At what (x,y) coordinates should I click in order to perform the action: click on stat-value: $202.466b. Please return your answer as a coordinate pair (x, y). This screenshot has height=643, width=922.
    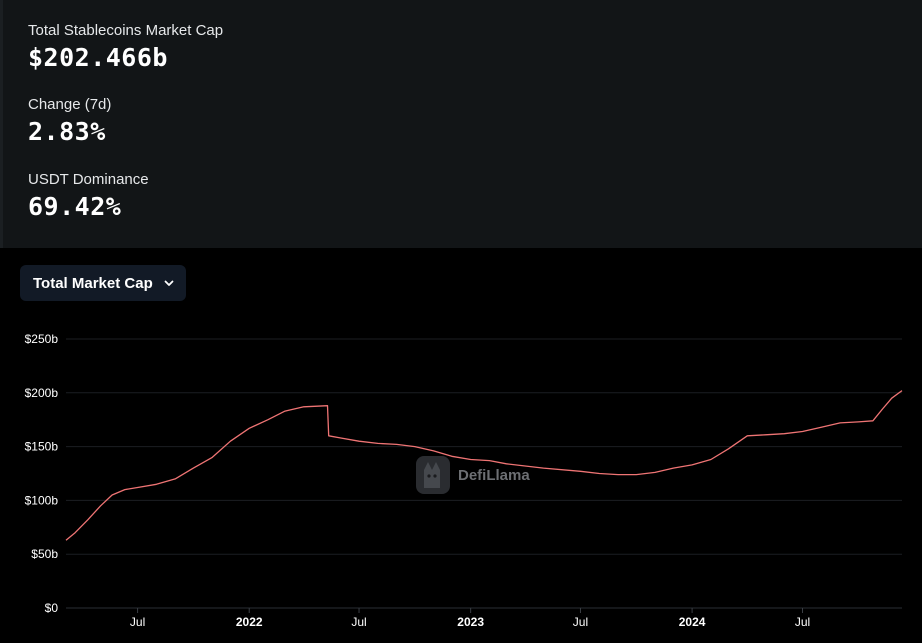
    Looking at the image, I should click on (98, 57).